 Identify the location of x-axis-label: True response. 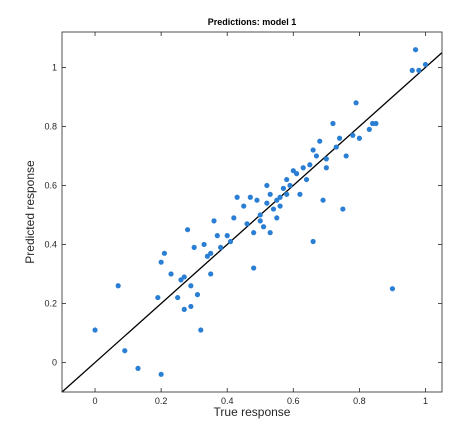
(252, 412).